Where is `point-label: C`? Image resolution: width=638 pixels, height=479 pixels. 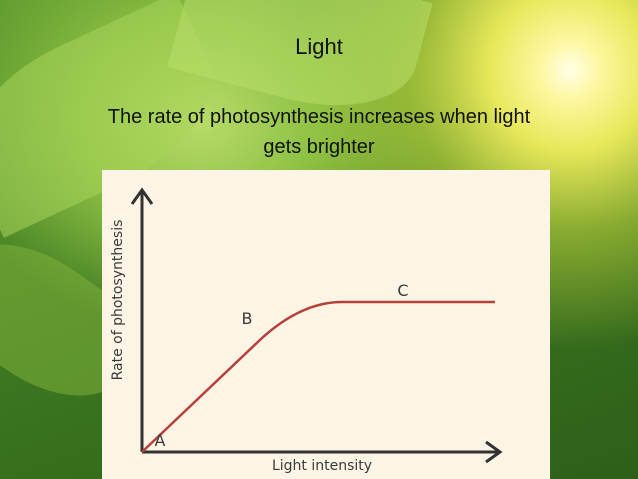
point-label: C is located at coordinates (402, 290).